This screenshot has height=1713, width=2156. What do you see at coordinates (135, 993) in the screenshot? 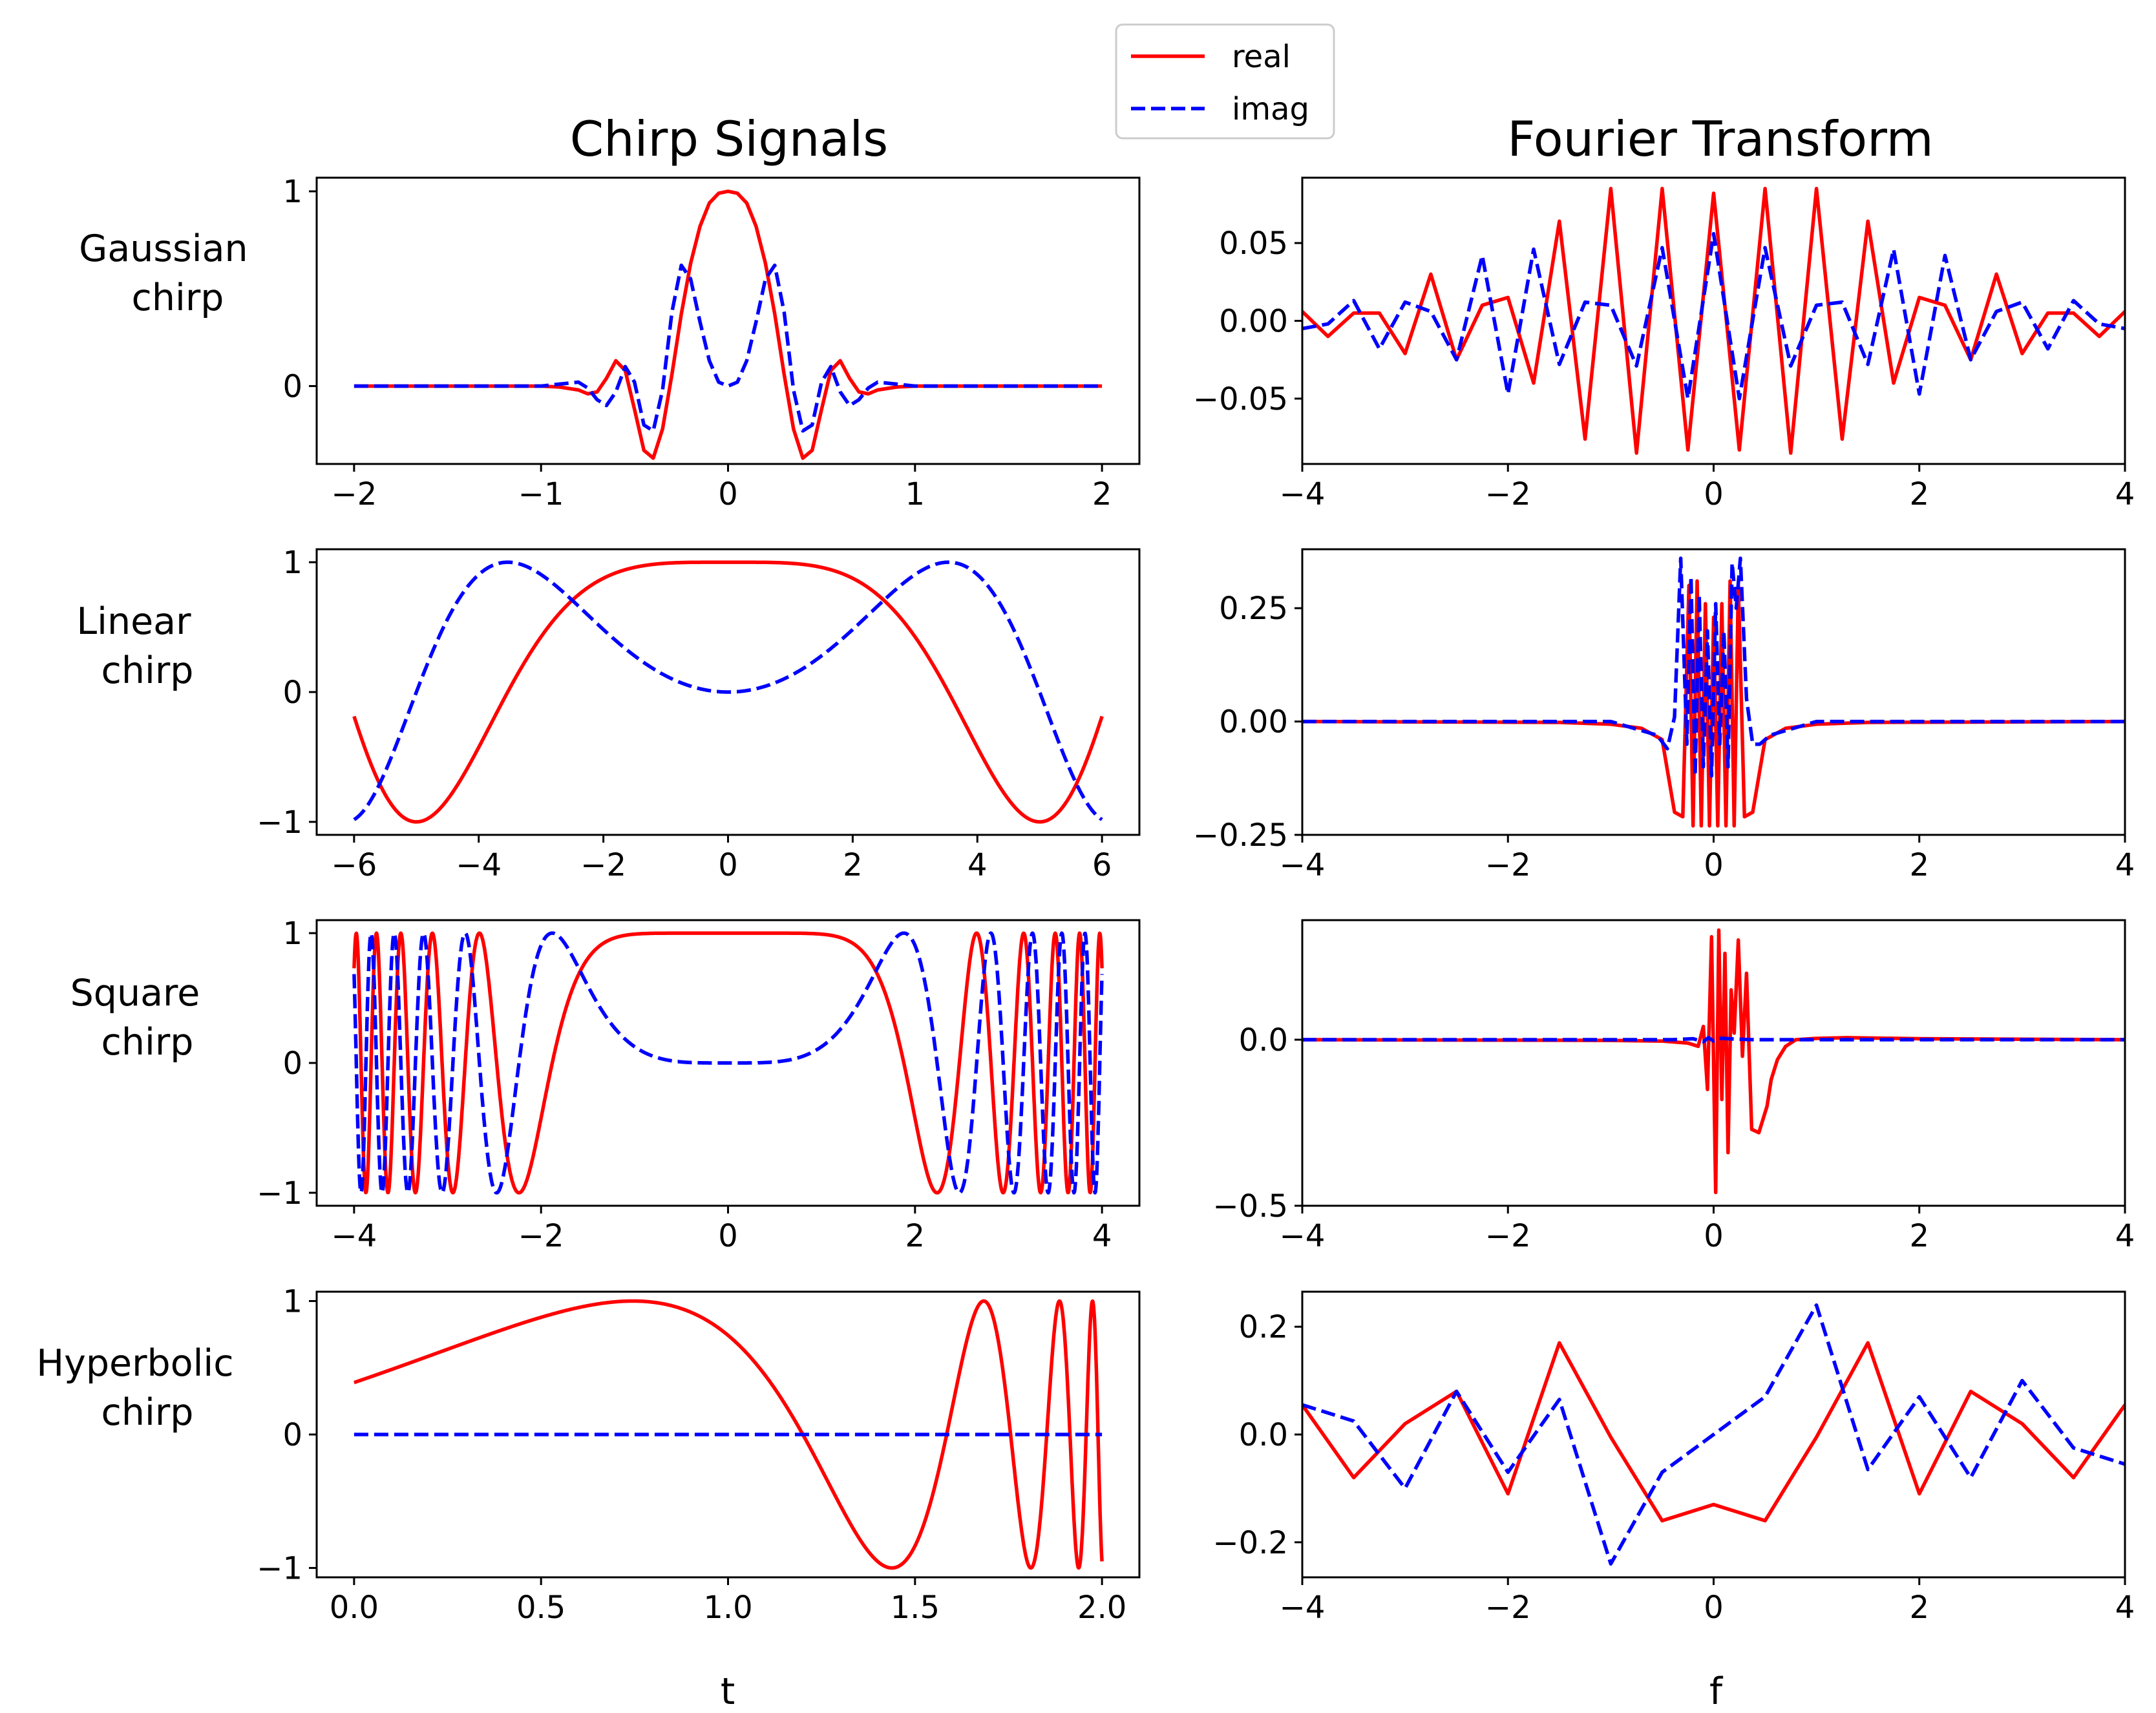
I see `row-label-line1: Square` at bounding box center [135, 993].